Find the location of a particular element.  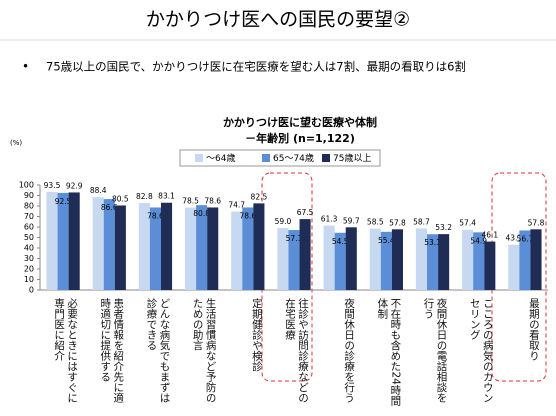

value-label: 92.5 is located at coordinates (63, 201).